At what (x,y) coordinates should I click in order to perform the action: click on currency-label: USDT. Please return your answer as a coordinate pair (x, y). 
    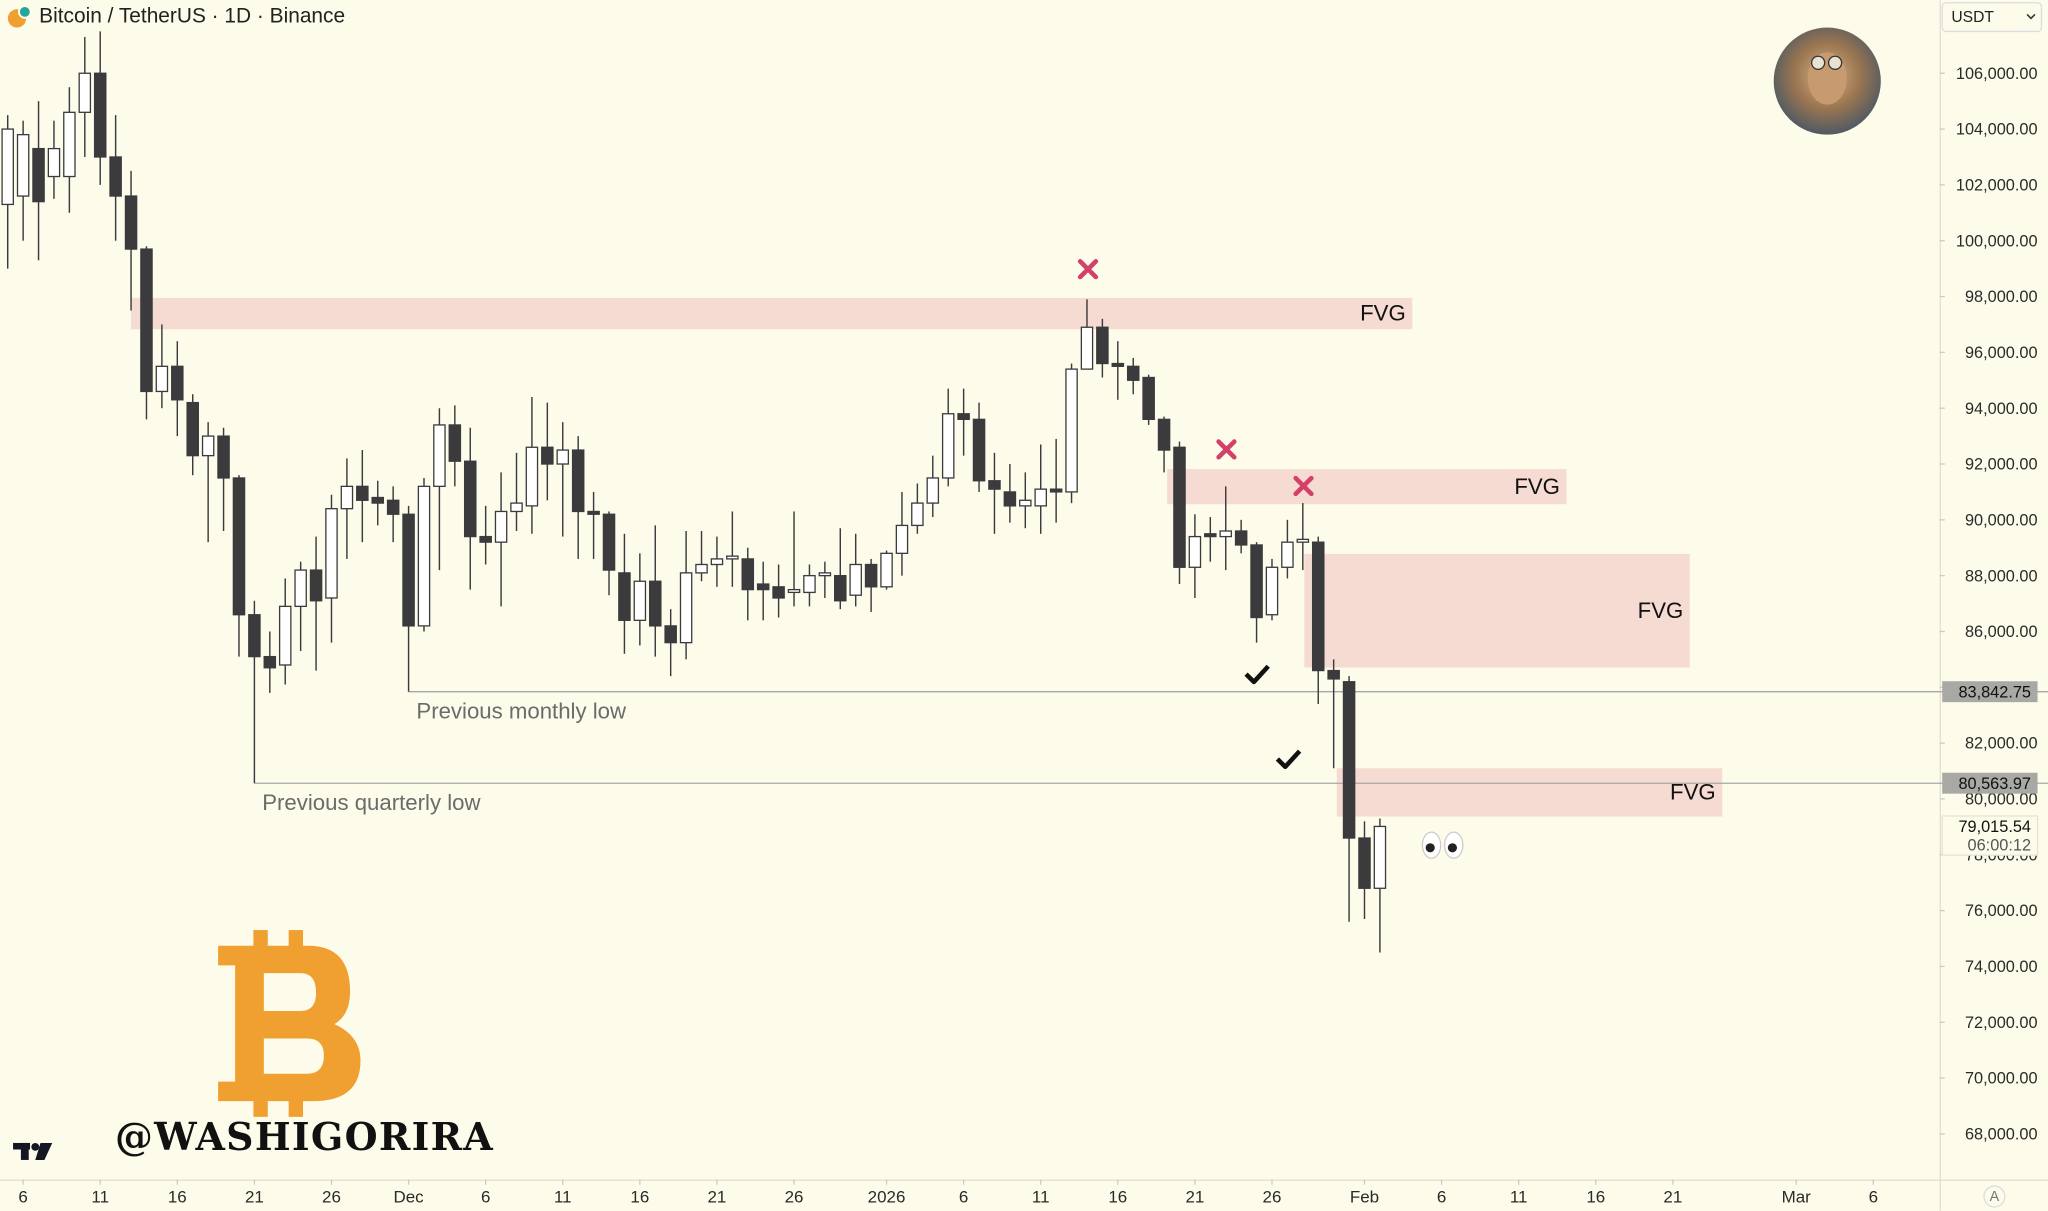
    Looking at the image, I should click on (1972, 17).